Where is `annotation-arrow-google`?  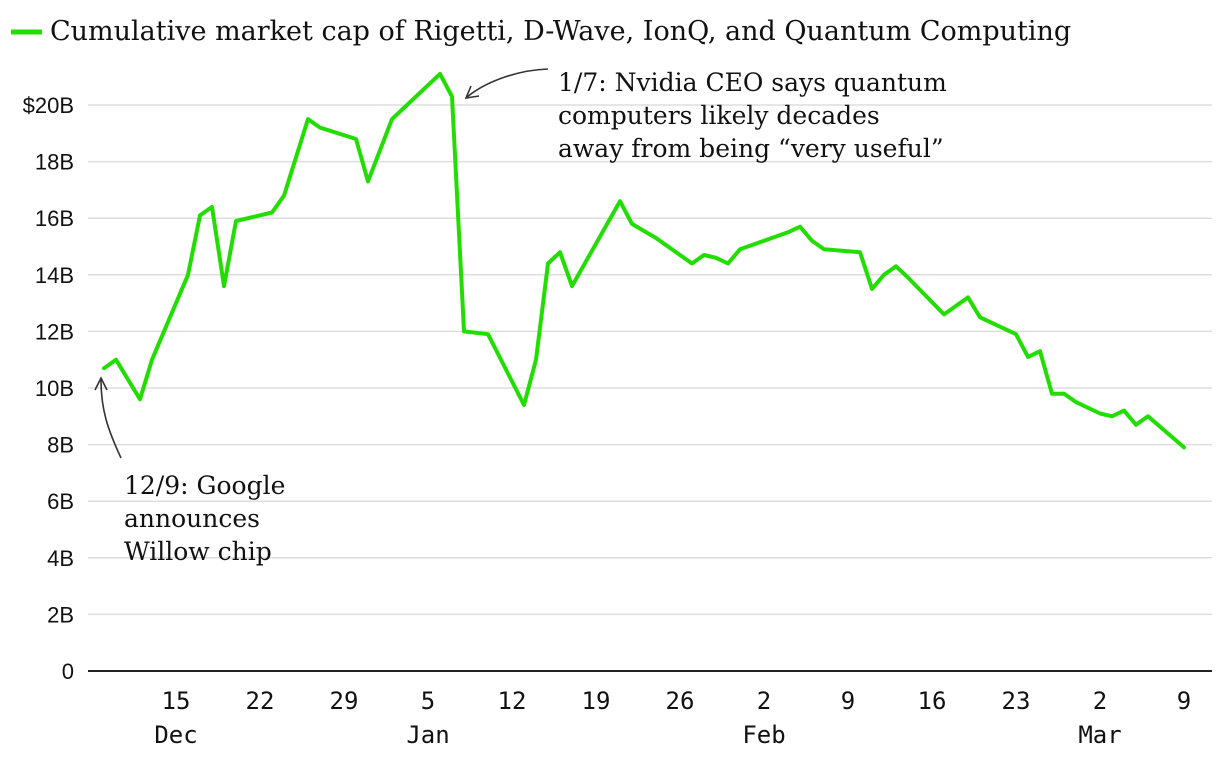
annotation-arrow-google is located at coordinates (111, 419).